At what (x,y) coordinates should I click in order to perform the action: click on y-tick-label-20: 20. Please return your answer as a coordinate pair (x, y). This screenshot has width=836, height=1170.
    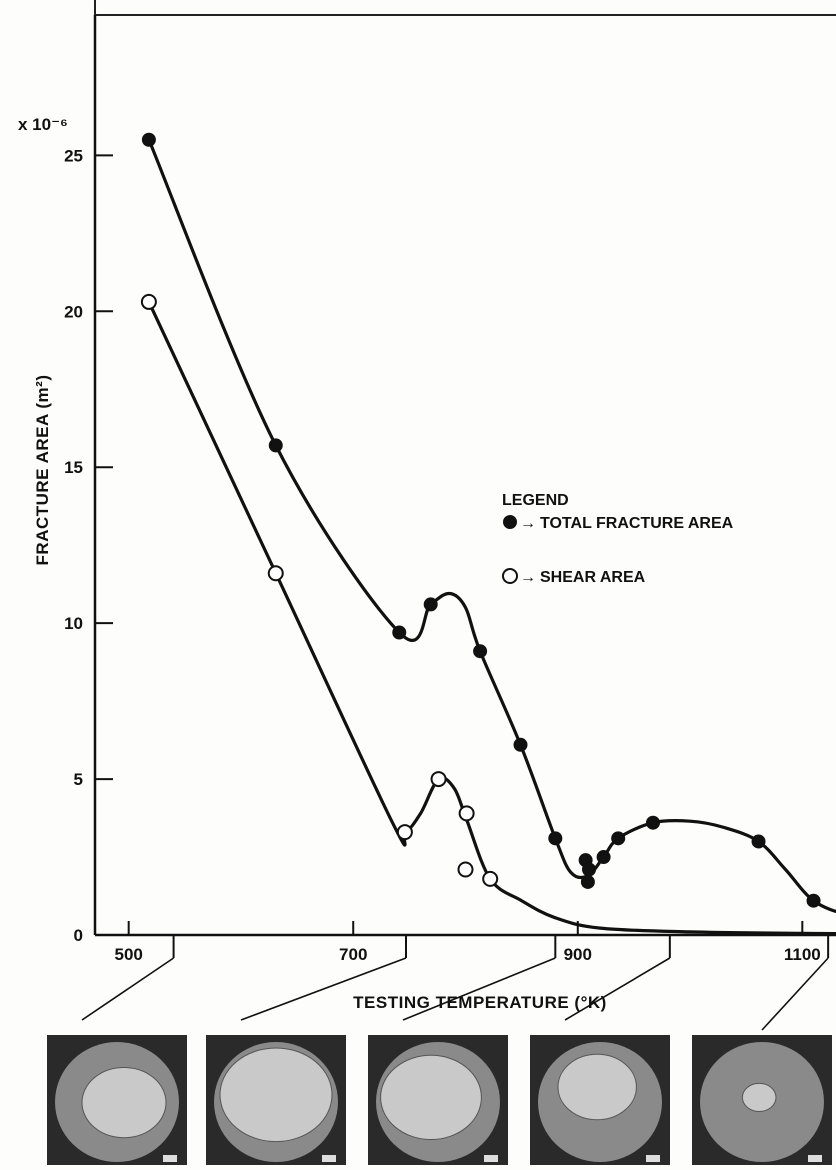
    Looking at the image, I should click on (73, 311).